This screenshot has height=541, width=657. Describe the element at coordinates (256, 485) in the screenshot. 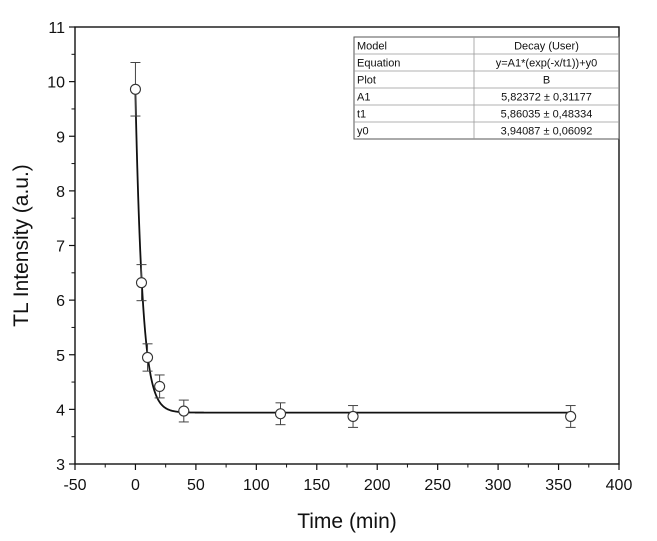

I see `x-tick-label: 100` at that location.